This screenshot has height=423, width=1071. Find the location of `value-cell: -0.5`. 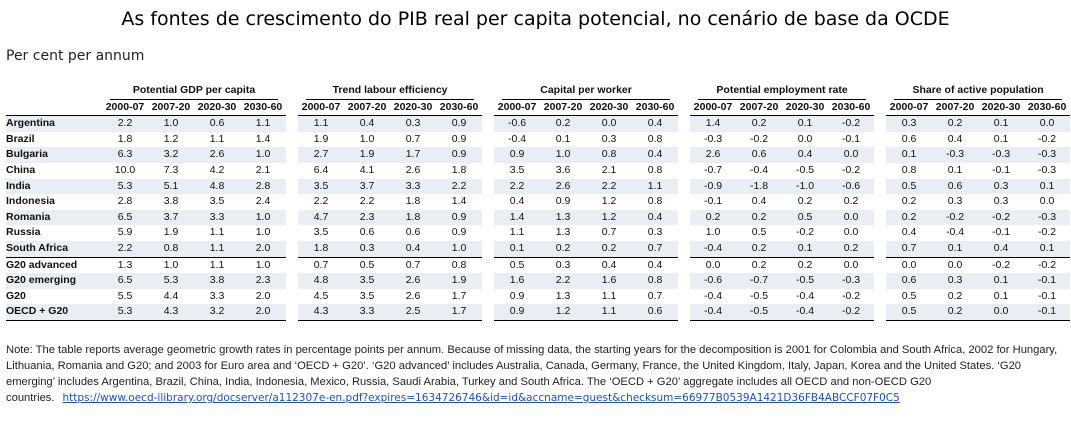

value-cell: -0.5 is located at coordinates (759, 312).